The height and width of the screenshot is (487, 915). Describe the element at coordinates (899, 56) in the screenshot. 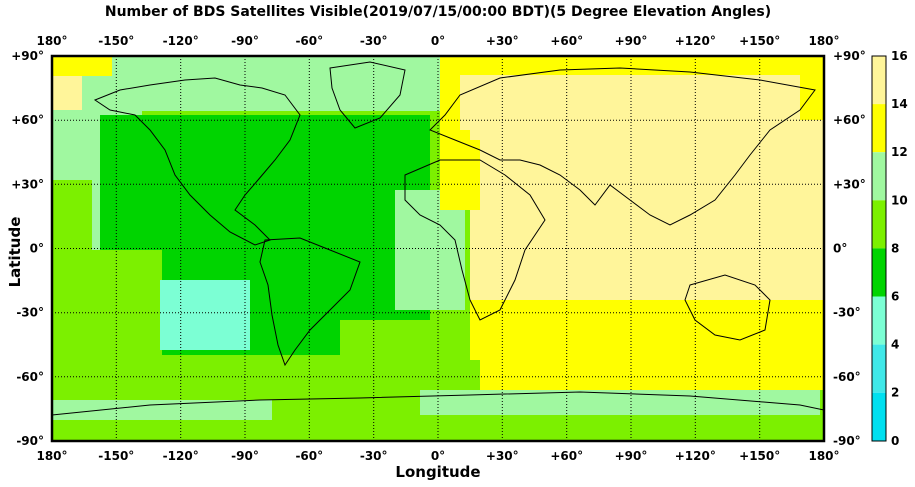

I see `colorbar-tick: 16` at that location.